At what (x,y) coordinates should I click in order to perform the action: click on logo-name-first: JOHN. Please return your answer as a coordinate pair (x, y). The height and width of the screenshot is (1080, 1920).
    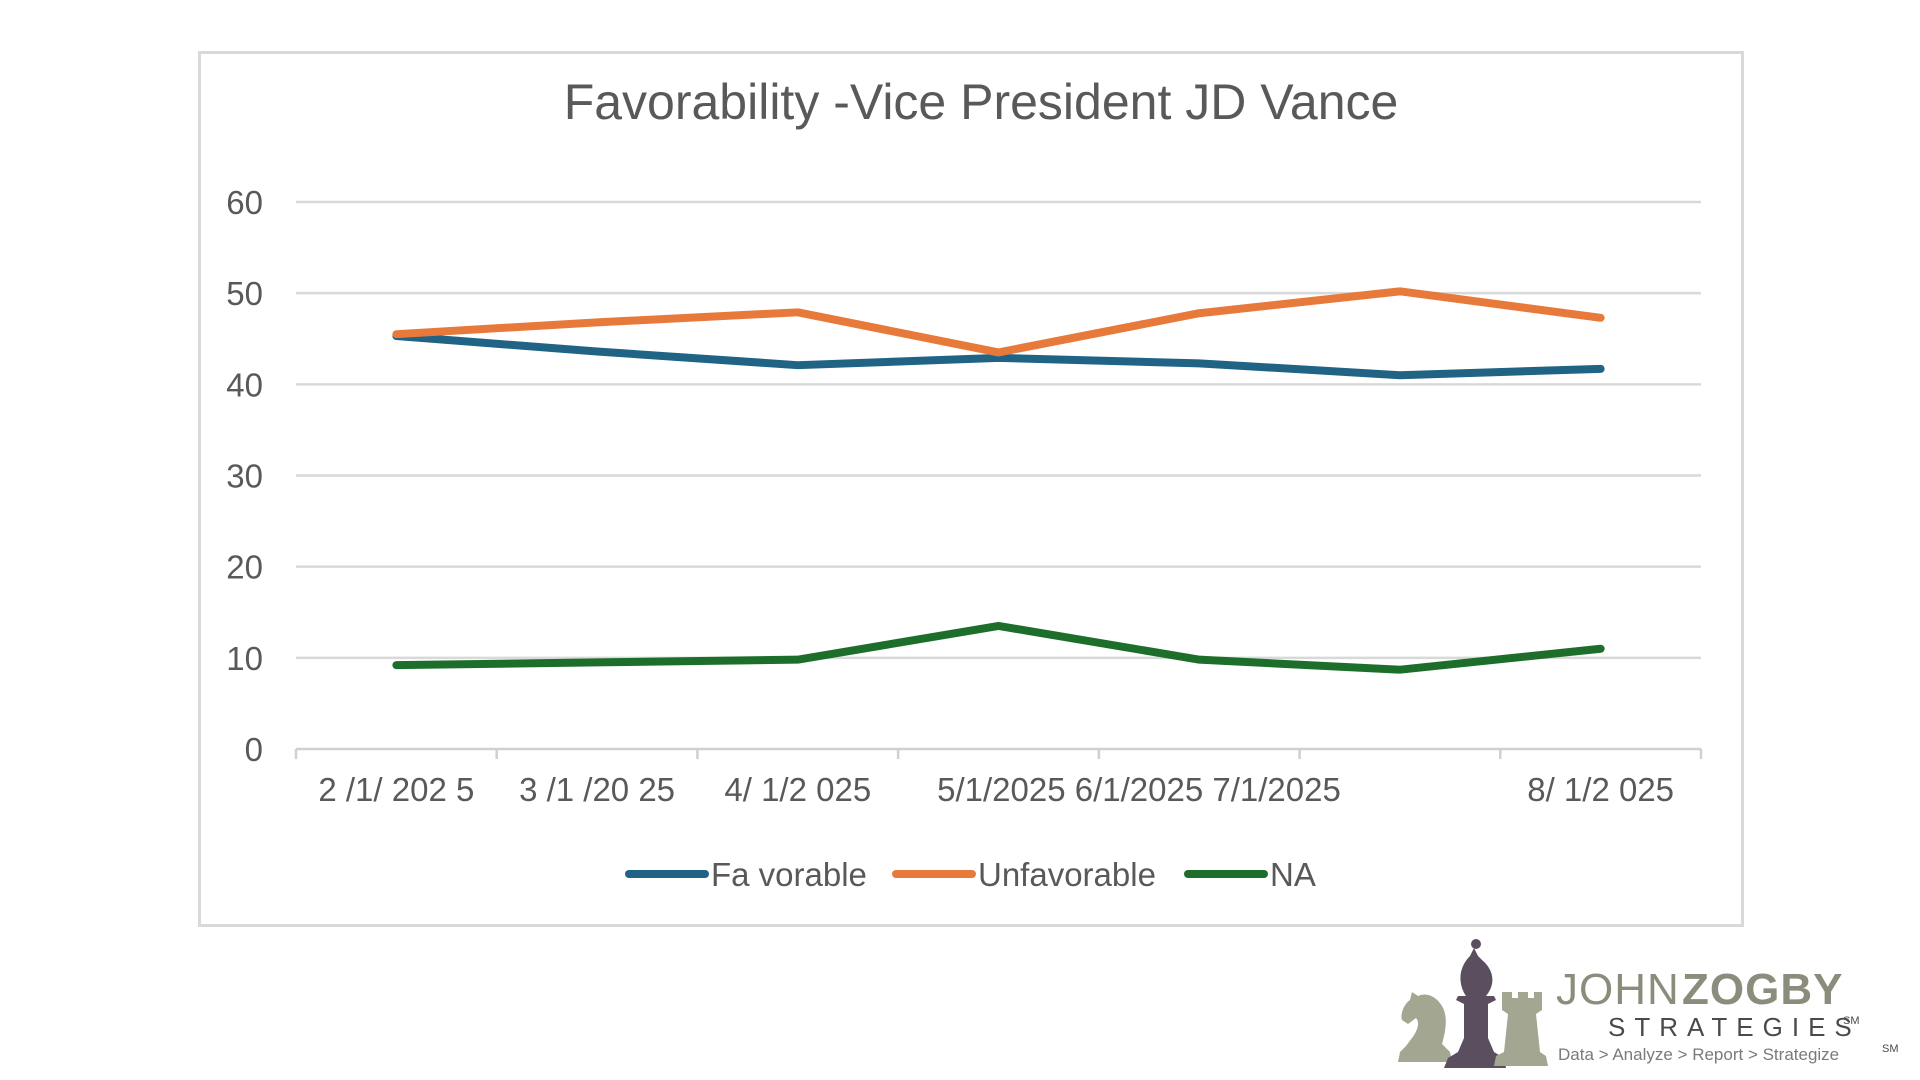
    Looking at the image, I should click on (1618, 989).